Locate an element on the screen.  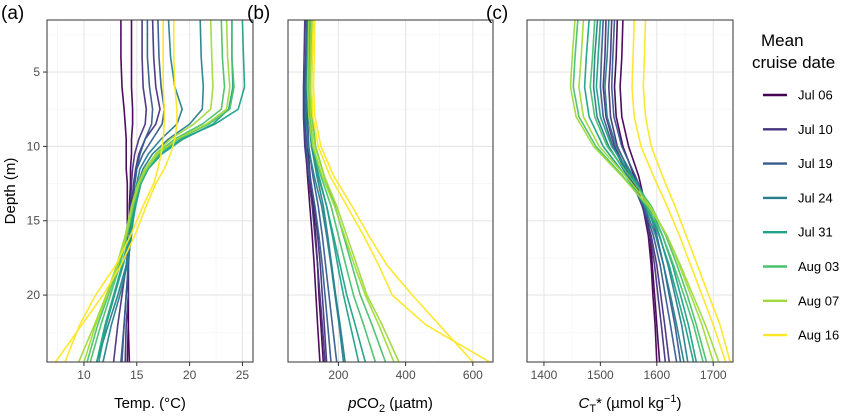
y-tick-label: 15 is located at coordinates (34, 221).